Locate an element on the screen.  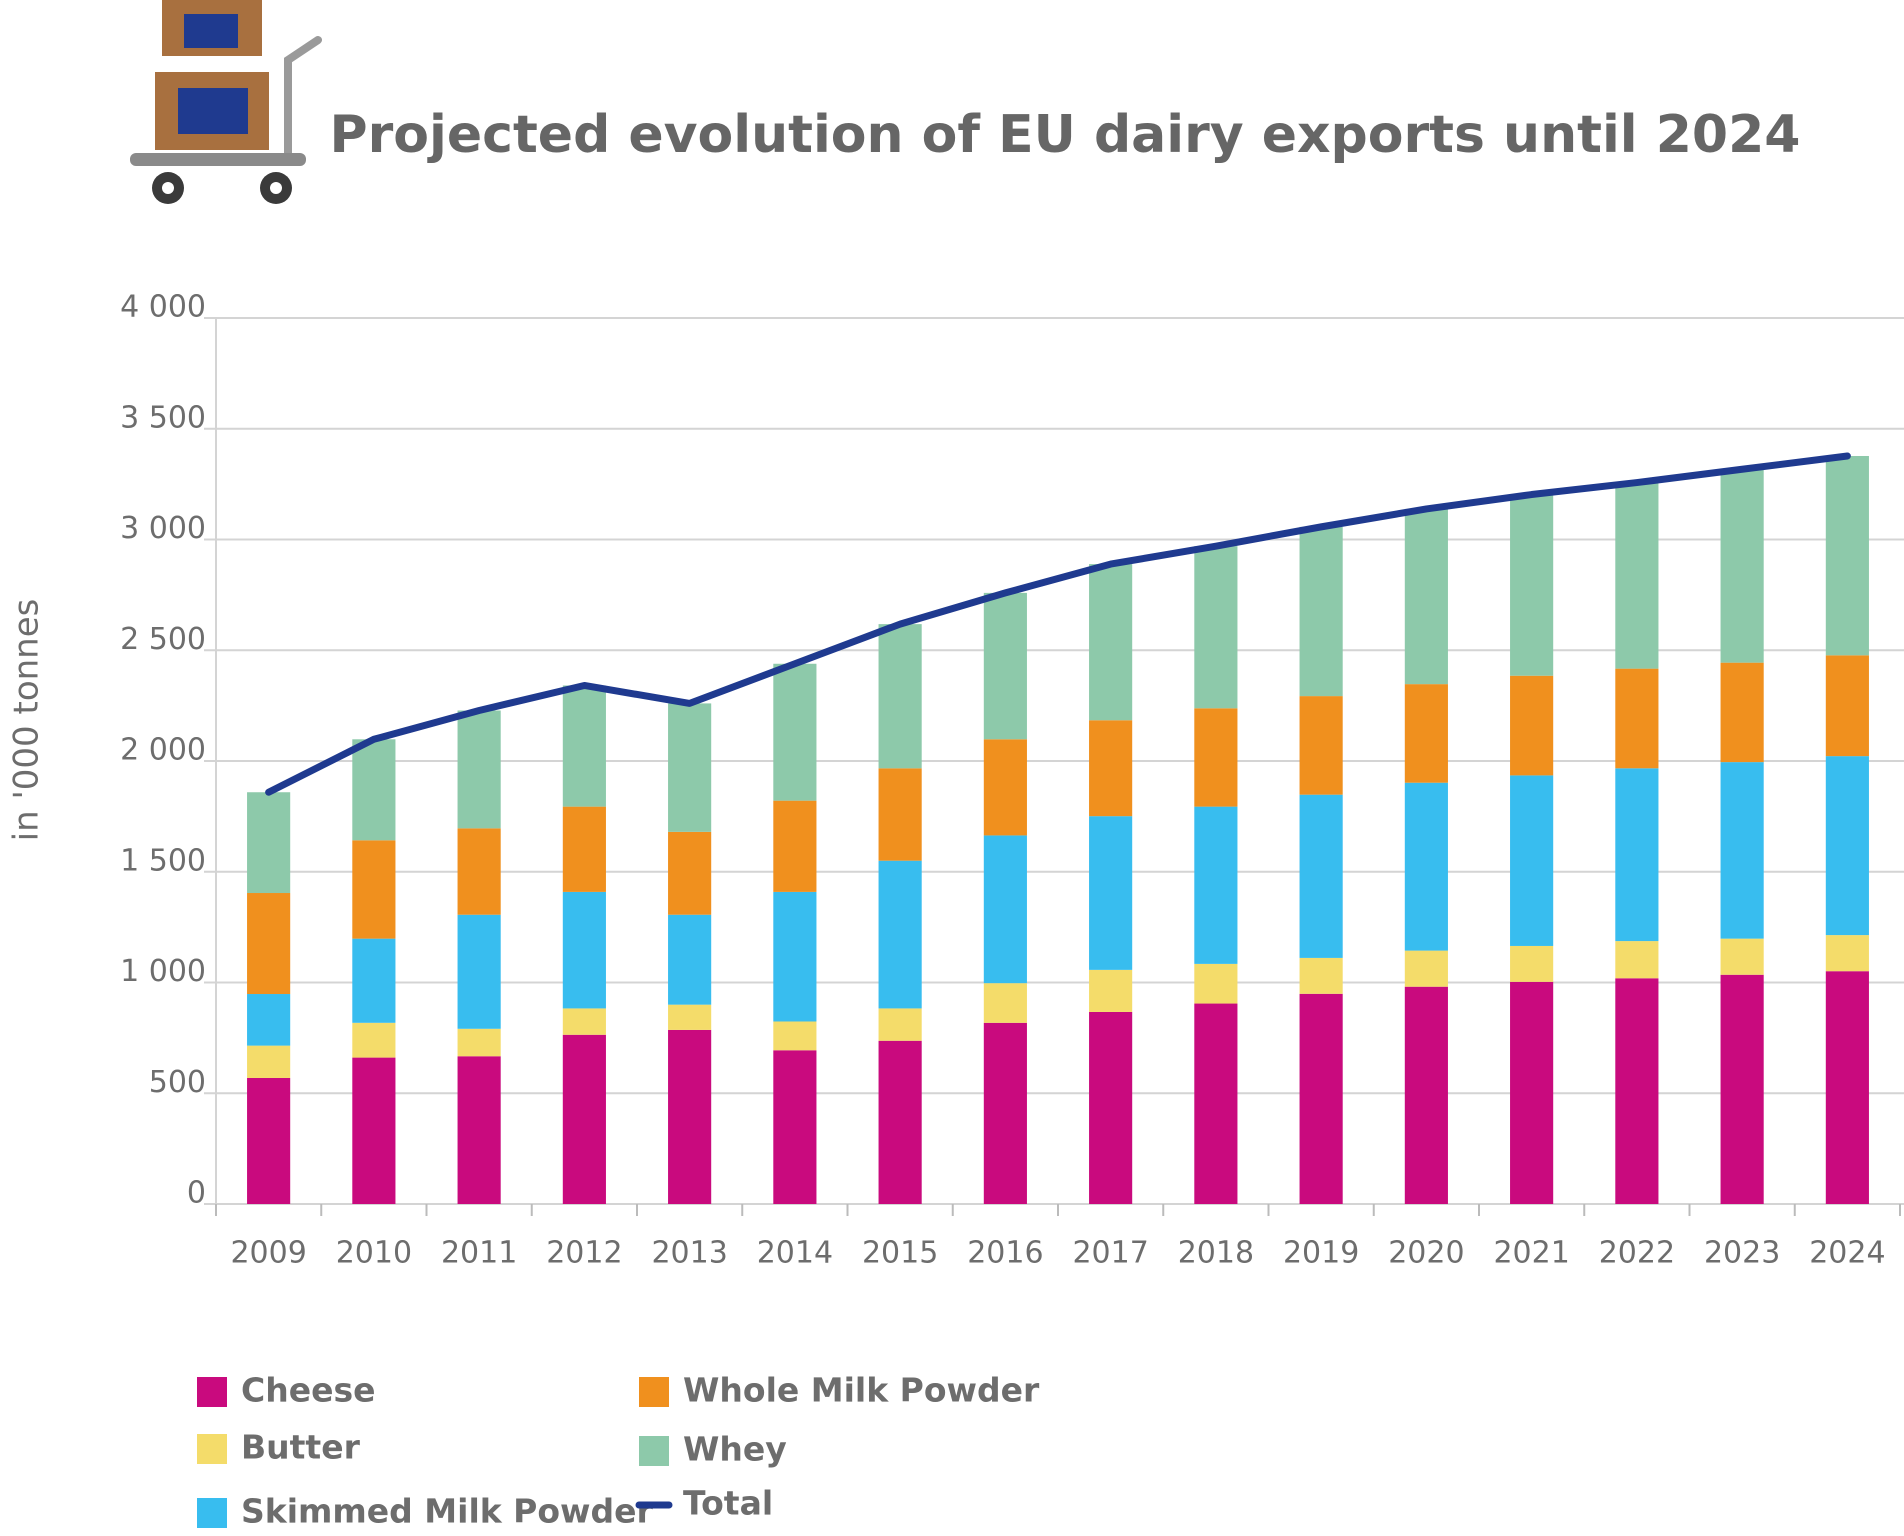
x-tick-label: 2023 is located at coordinates (1742, 1253).